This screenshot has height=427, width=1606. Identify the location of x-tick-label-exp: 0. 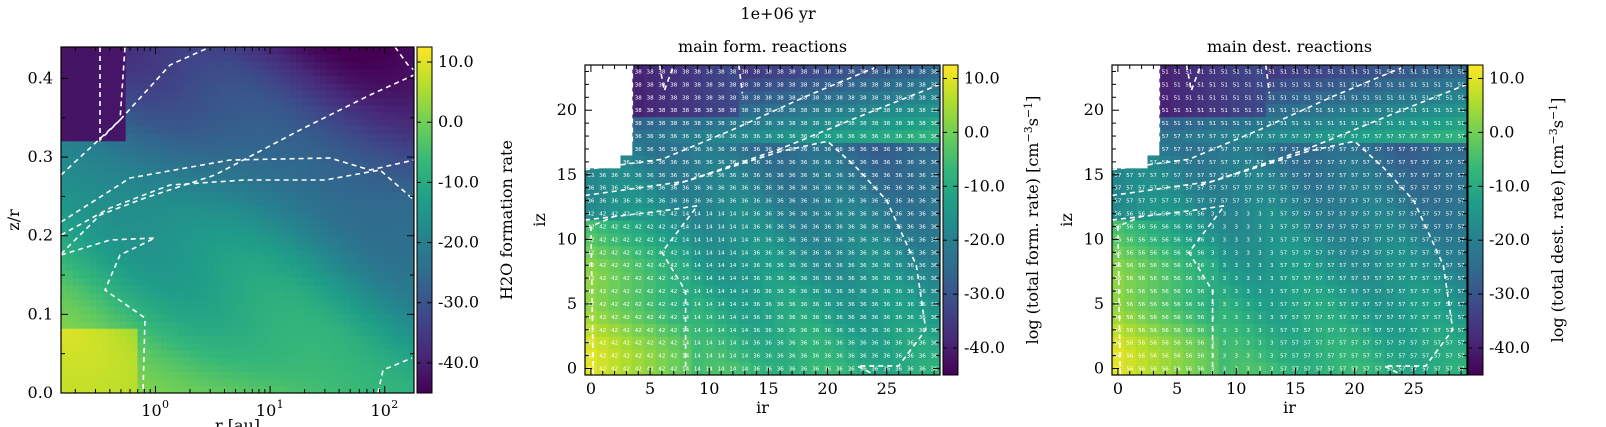
(165, 404).